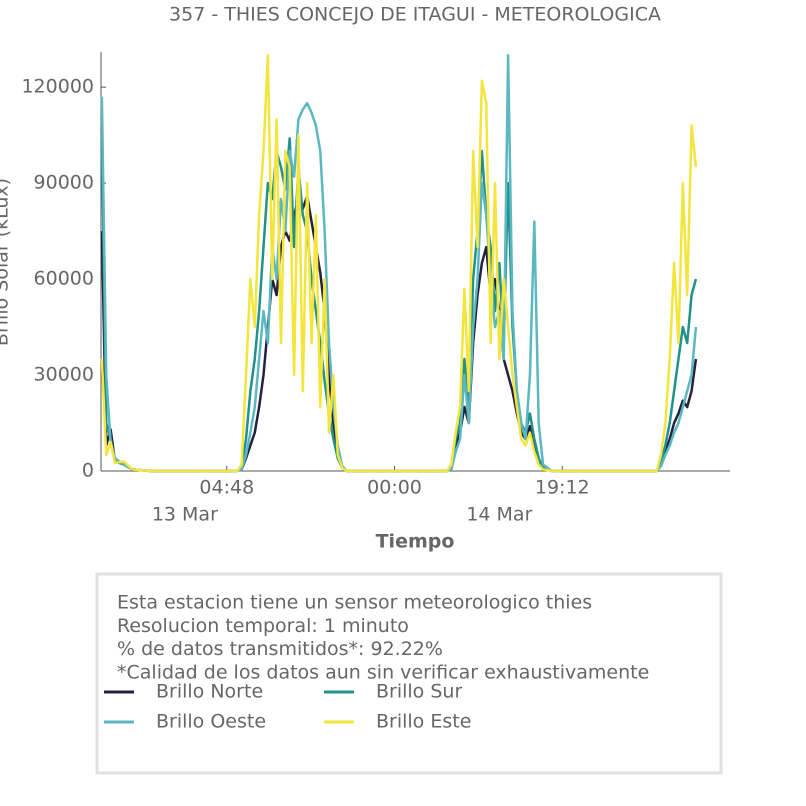 The width and height of the screenshot is (806, 806). What do you see at coordinates (499, 515) in the screenshot?
I see `x-date-label: 14 Mar` at bounding box center [499, 515].